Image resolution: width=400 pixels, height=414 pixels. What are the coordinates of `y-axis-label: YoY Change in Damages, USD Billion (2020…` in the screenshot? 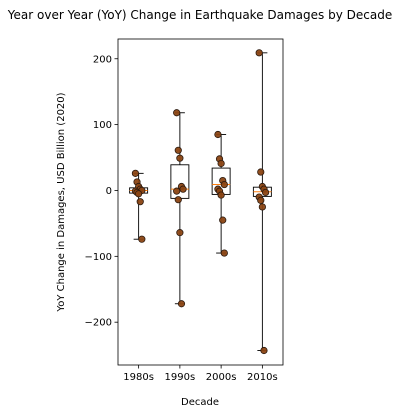 It's located at (61, 202).